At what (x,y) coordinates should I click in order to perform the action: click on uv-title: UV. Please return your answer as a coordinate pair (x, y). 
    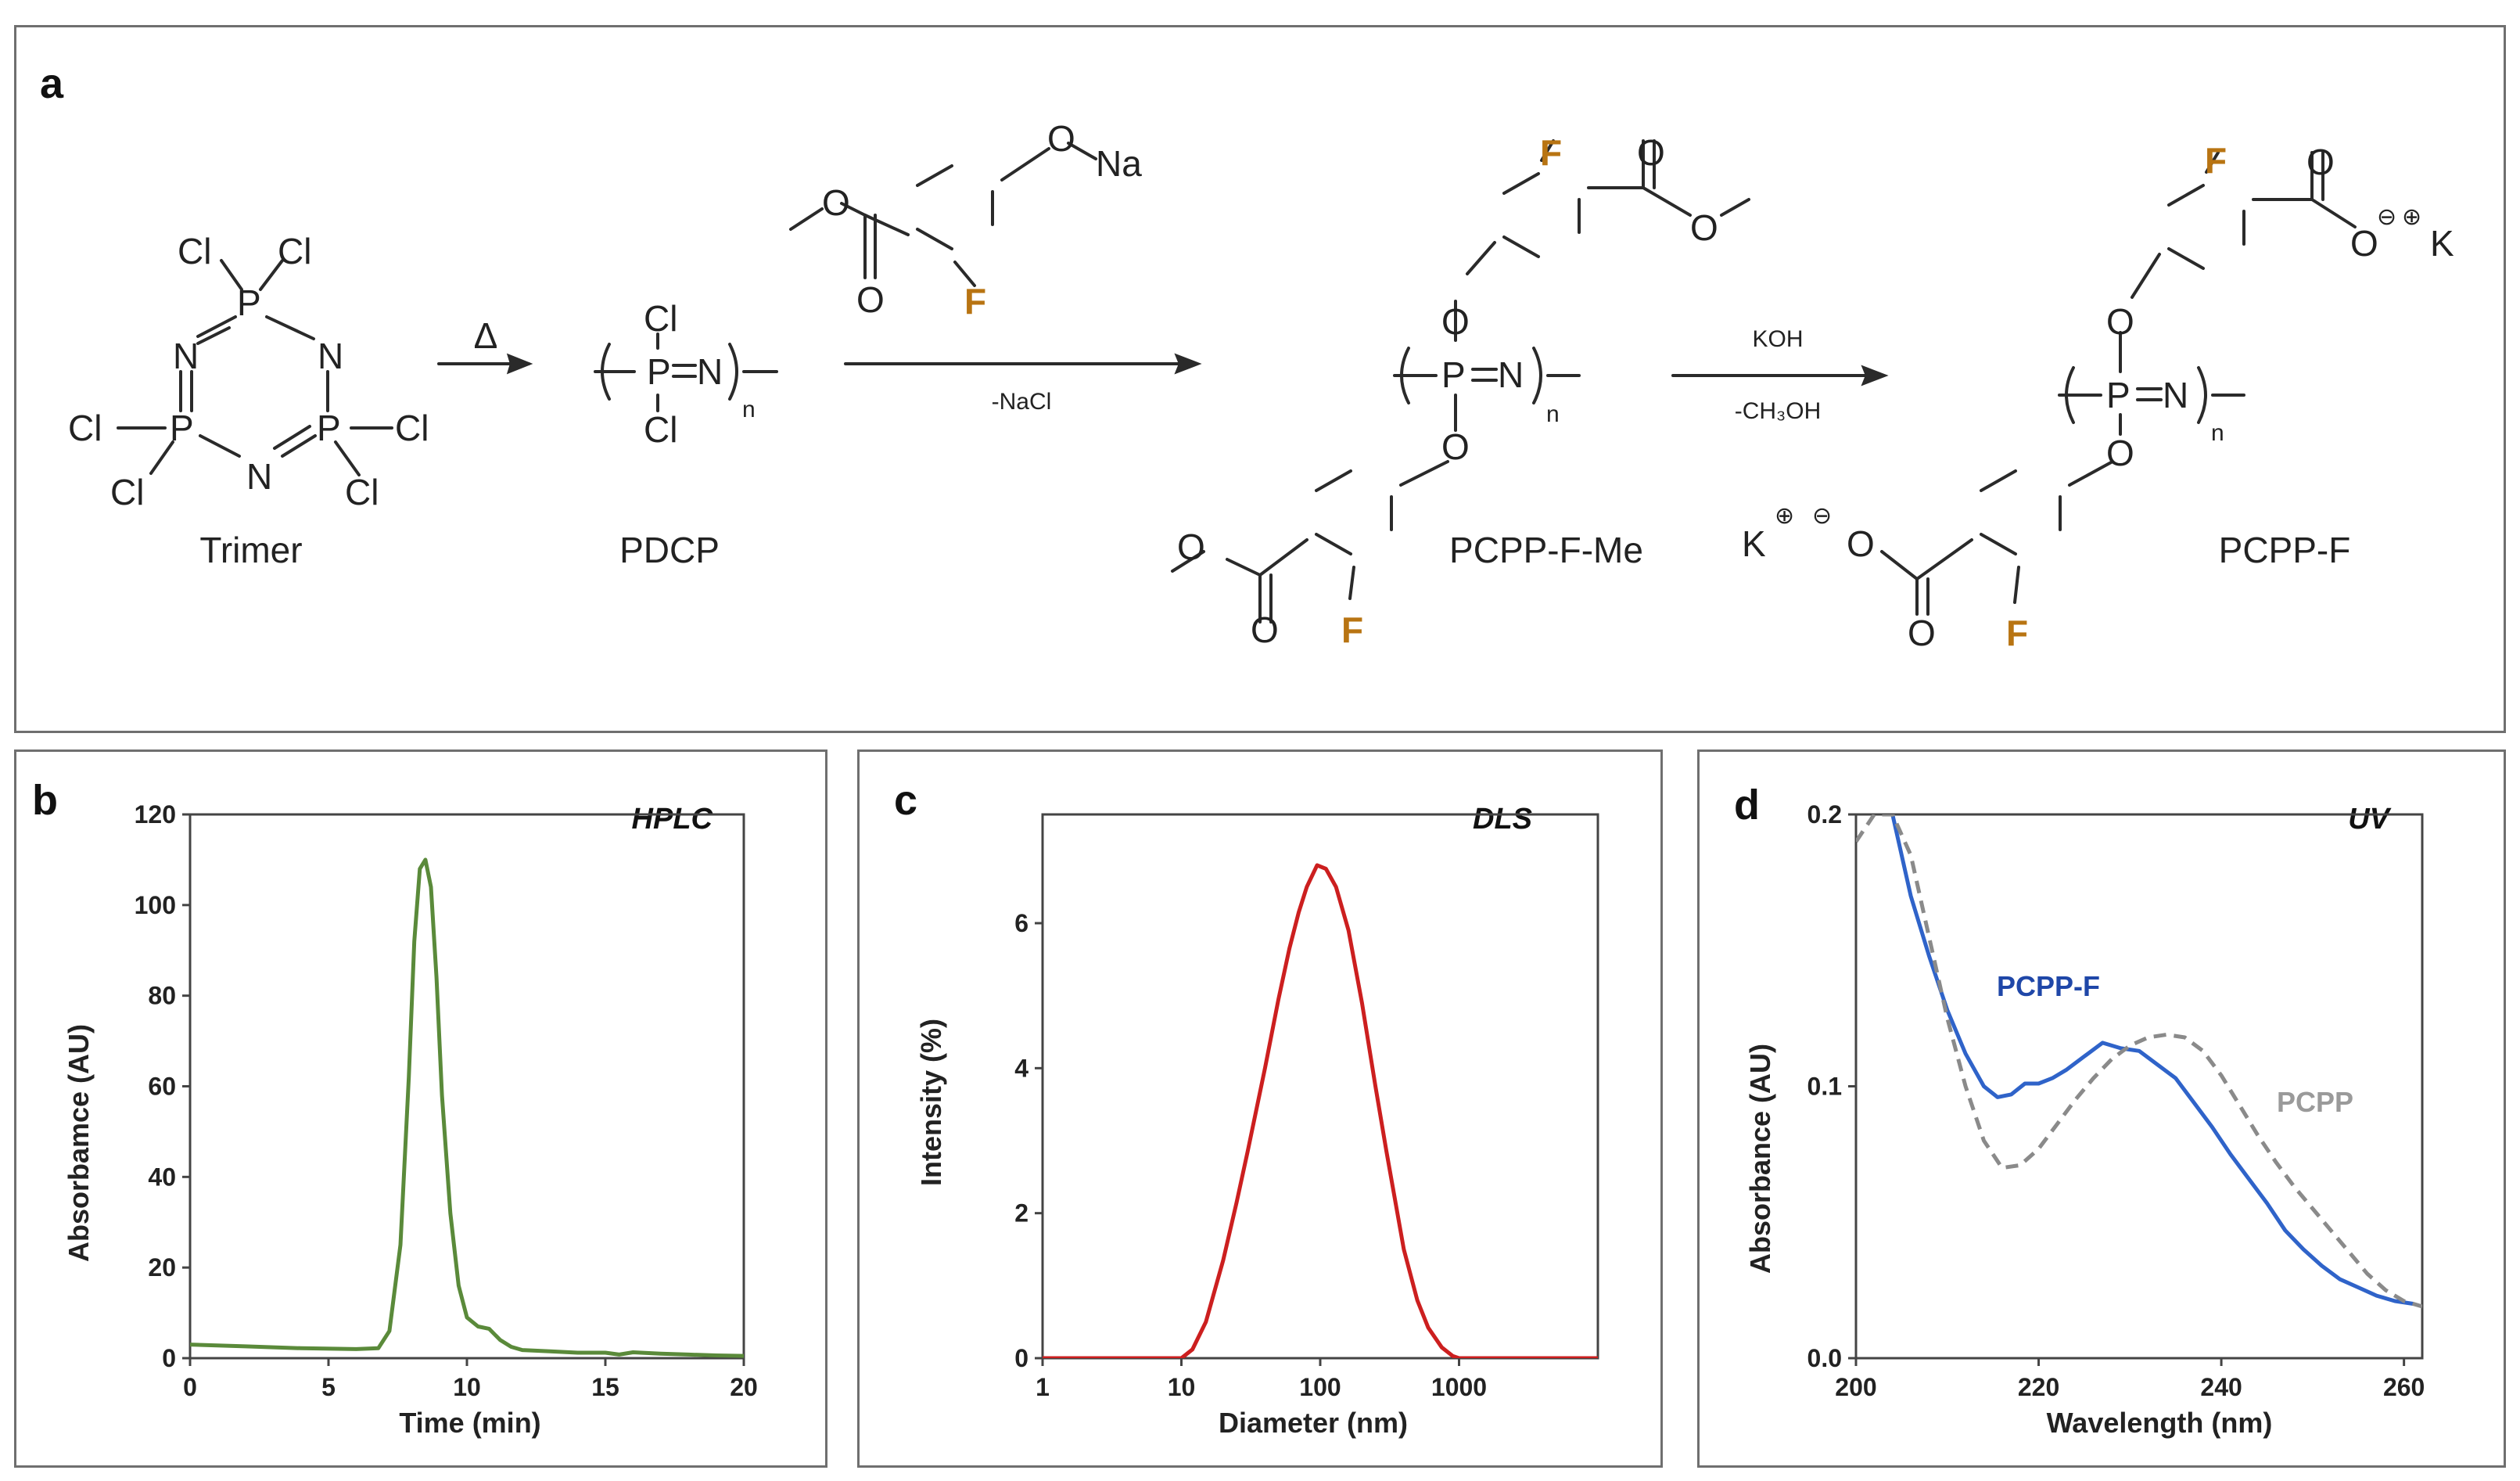
    Looking at the image, I should click on (2369, 819).